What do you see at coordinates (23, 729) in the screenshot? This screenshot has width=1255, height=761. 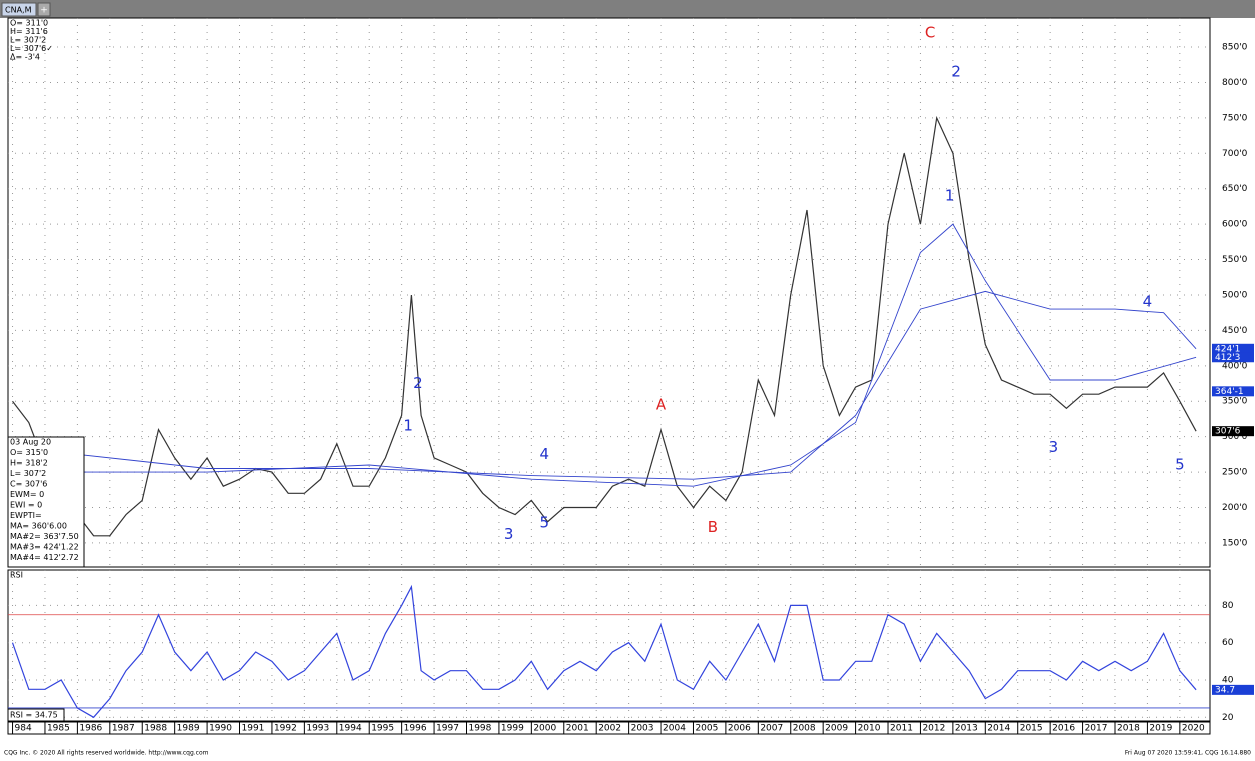 I see `x-tick-label: 984` at bounding box center [23, 729].